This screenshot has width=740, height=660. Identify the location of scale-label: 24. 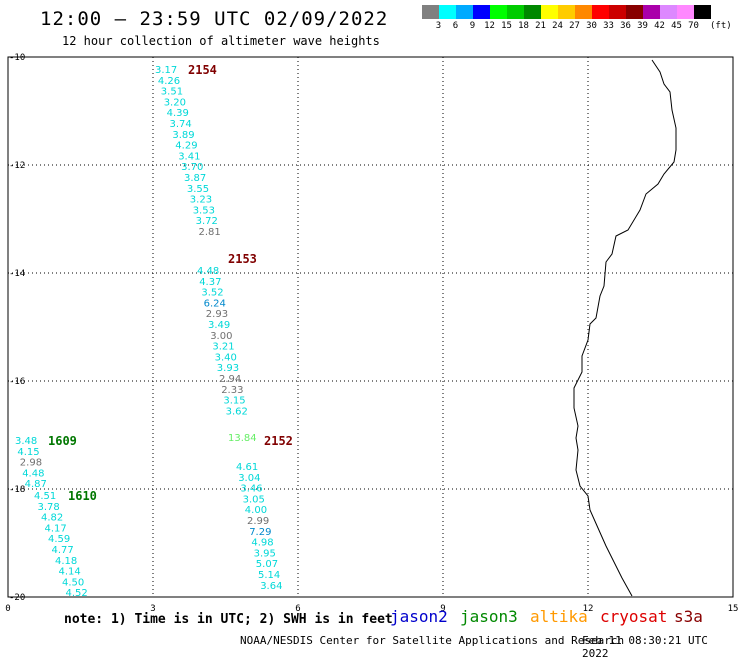
(557, 26).